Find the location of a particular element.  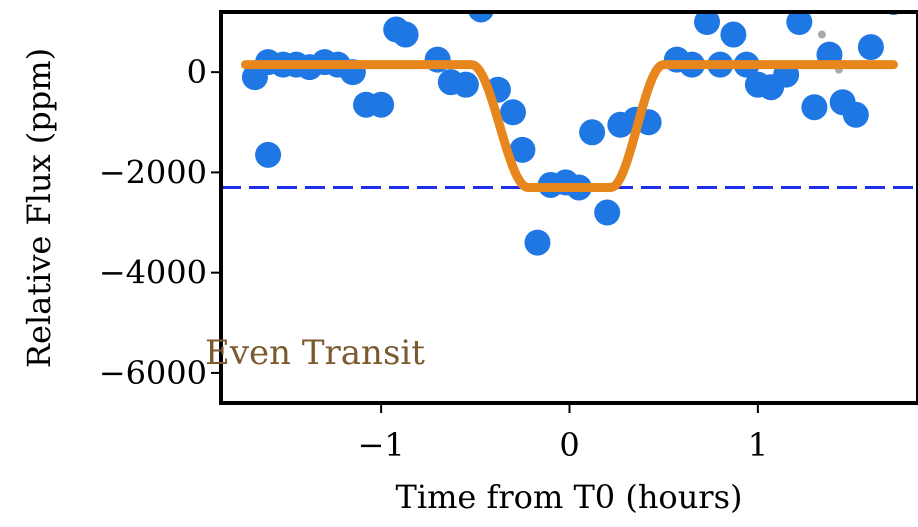

y-tick-label-0: 0 is located at coordinates (197, 72).